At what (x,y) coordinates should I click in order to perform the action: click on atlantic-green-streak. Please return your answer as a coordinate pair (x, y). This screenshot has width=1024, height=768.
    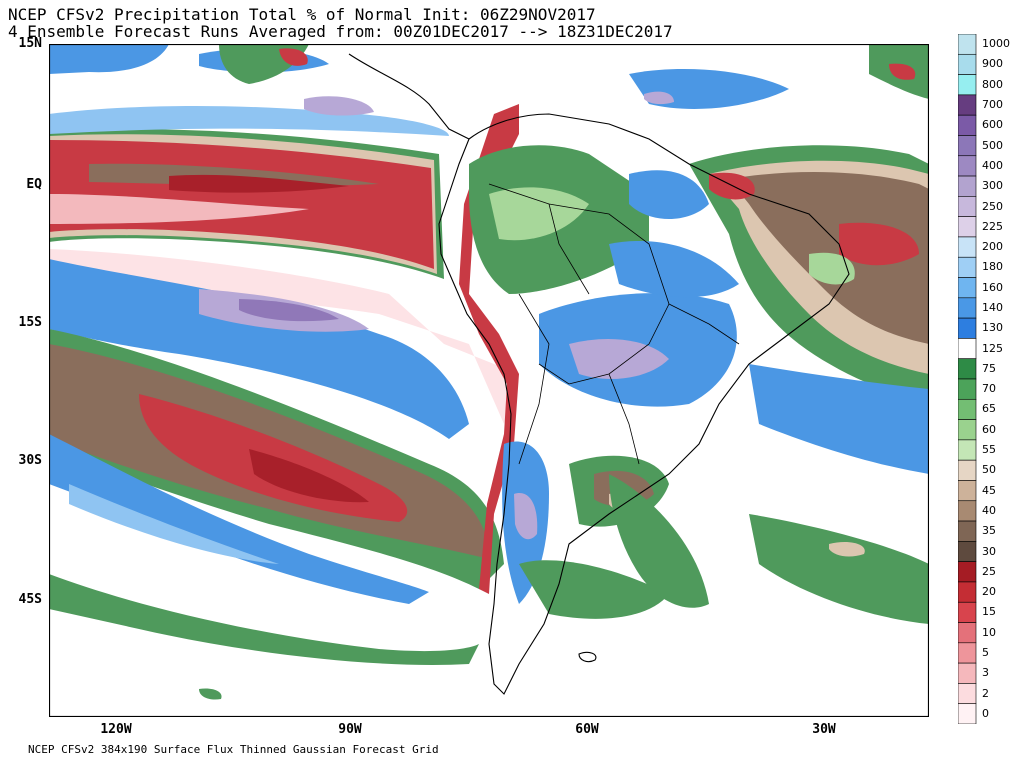
    Looking at the image, I should click on (839, 569).